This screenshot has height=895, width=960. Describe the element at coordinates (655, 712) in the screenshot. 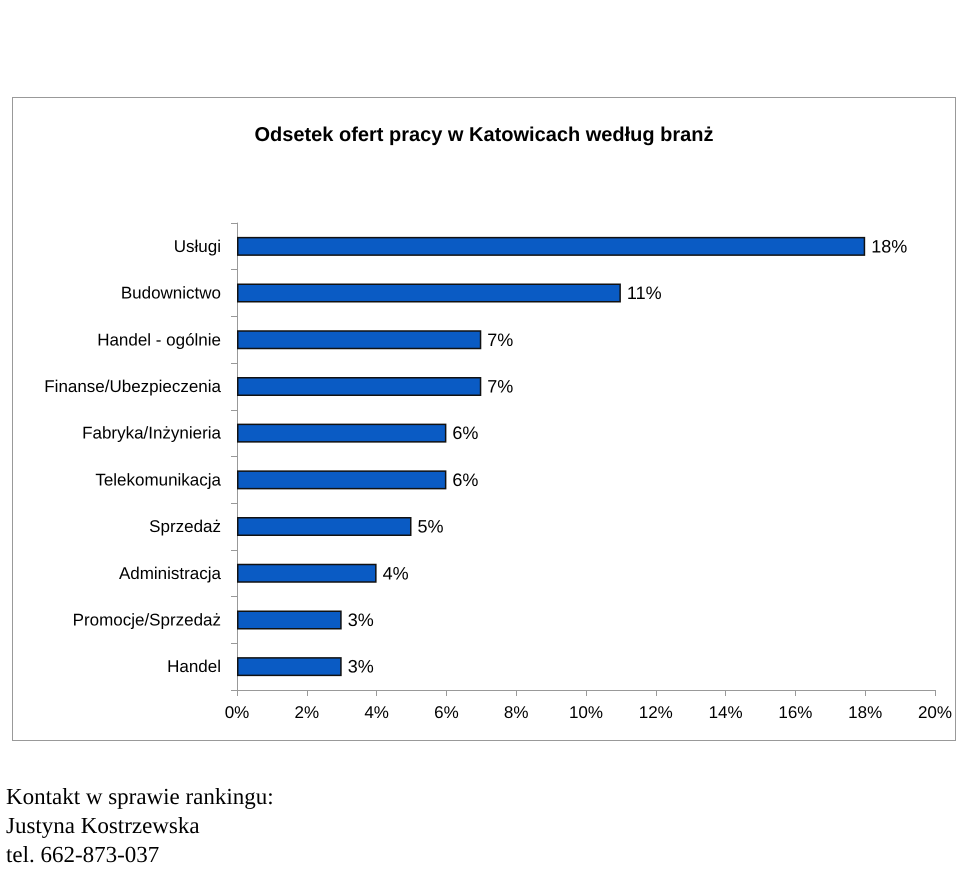

I see `x-tick-label: 12%` at that location.